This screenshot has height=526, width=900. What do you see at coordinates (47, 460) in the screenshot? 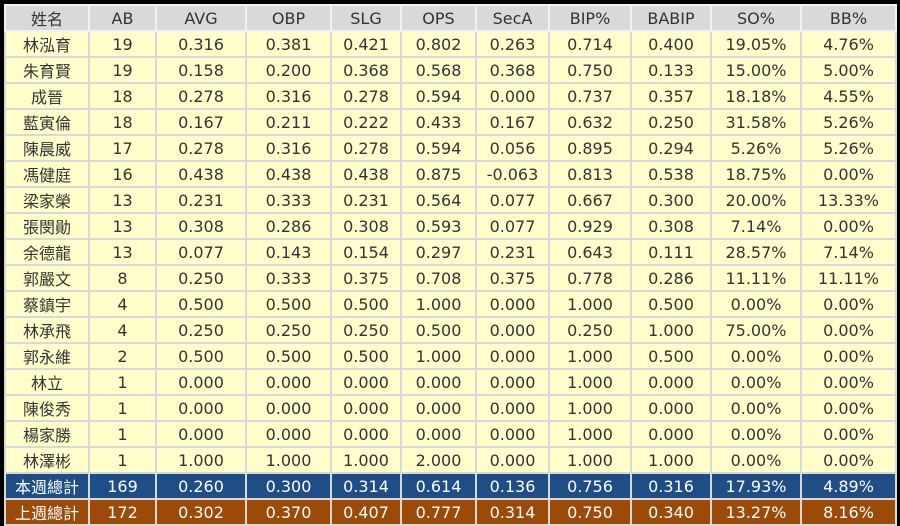
I see `player-name-cell: 林澤彬` at bounding box center [47, 460].